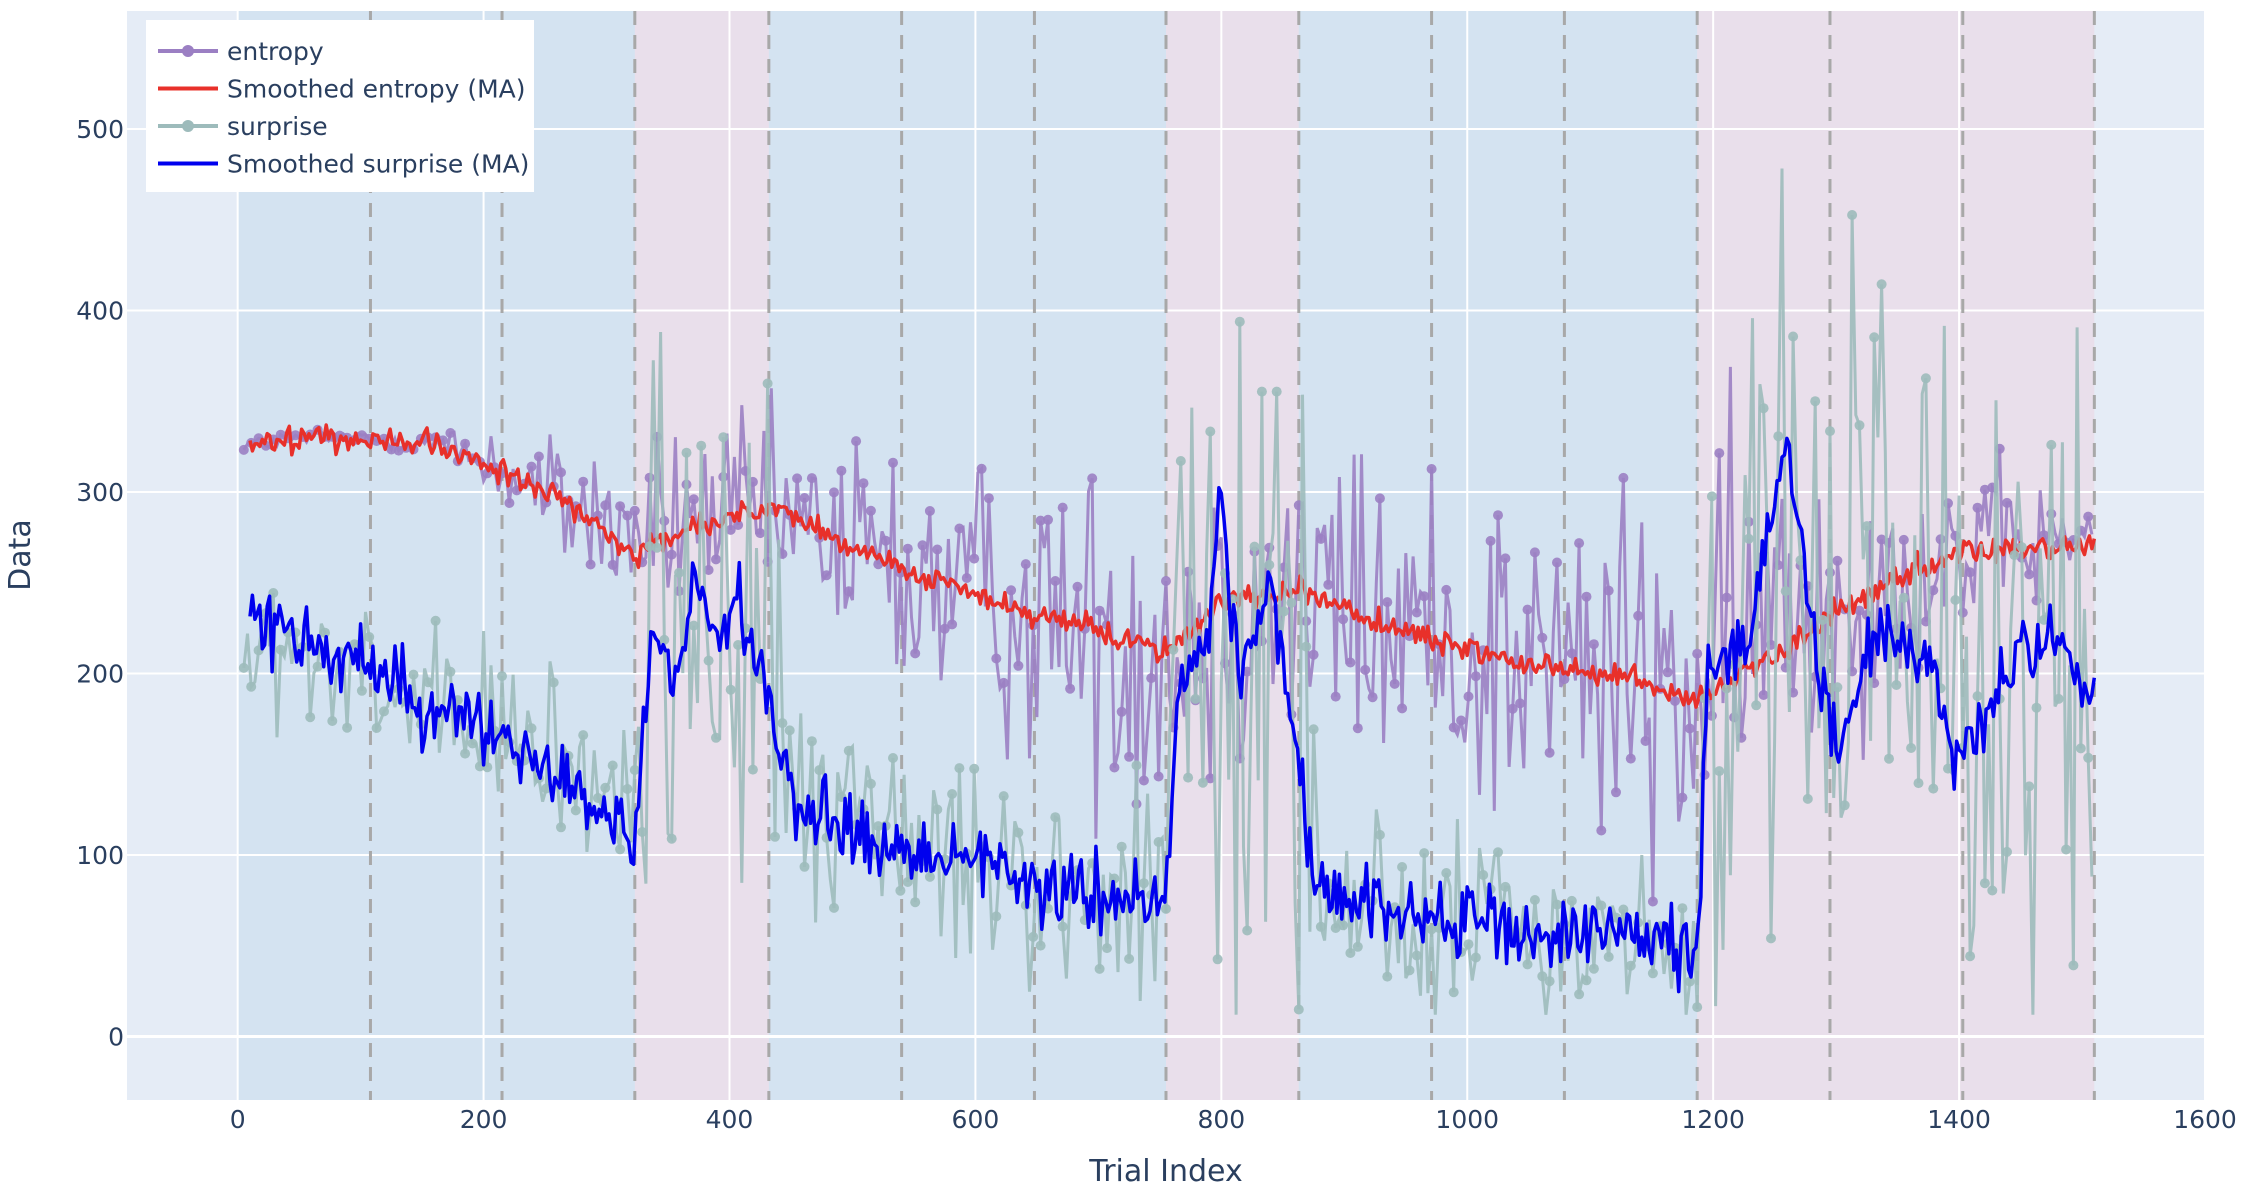 This screenshot has width=2242, height=1198. I want to click on x-tick-label: 200, so click(484, 1119).